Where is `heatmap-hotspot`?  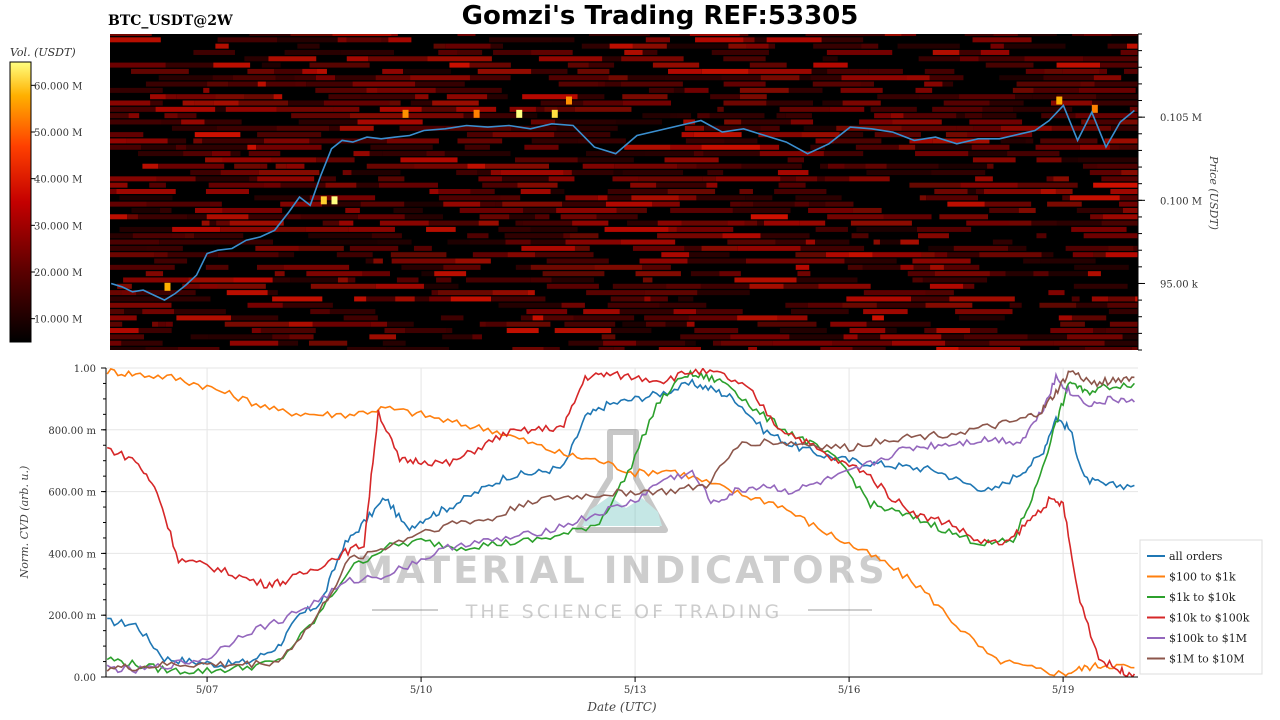
heatmap-hotspot is located at coordinates (554, 113).